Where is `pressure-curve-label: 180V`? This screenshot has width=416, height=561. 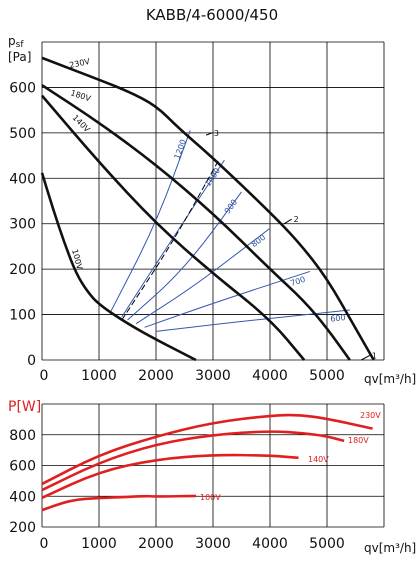
pressure-curve-label: 180V is located at coordinates (80, 95).